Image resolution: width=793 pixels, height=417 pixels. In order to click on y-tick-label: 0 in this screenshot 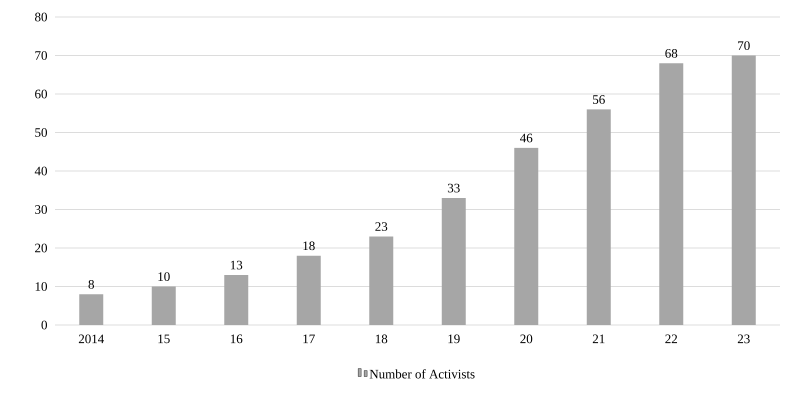, I will do `click(44, 325)`.